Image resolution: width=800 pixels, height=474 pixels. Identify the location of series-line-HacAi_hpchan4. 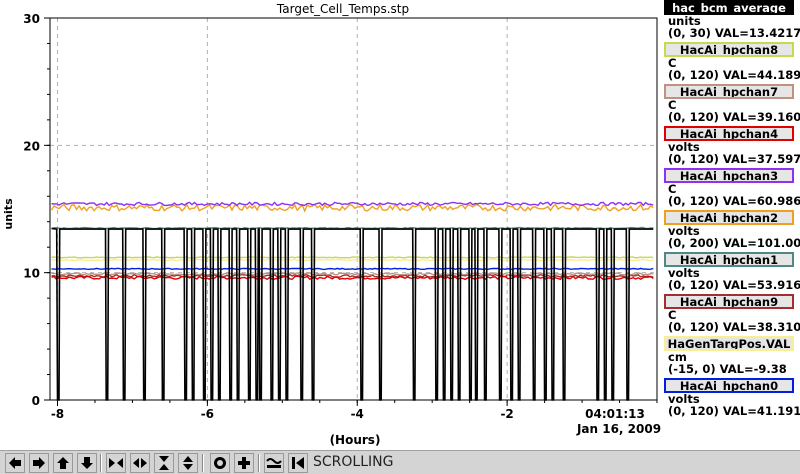
(352, 278).